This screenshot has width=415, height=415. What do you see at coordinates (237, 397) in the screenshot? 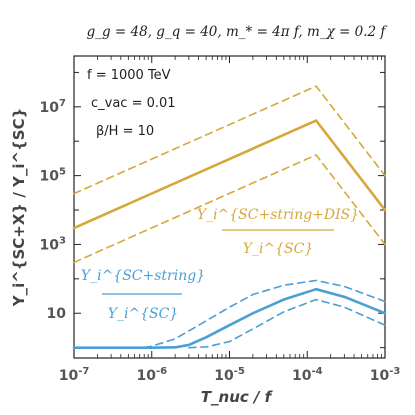
I see `x-axis-label: T_nuc / f` at bounding box center [237, 397].